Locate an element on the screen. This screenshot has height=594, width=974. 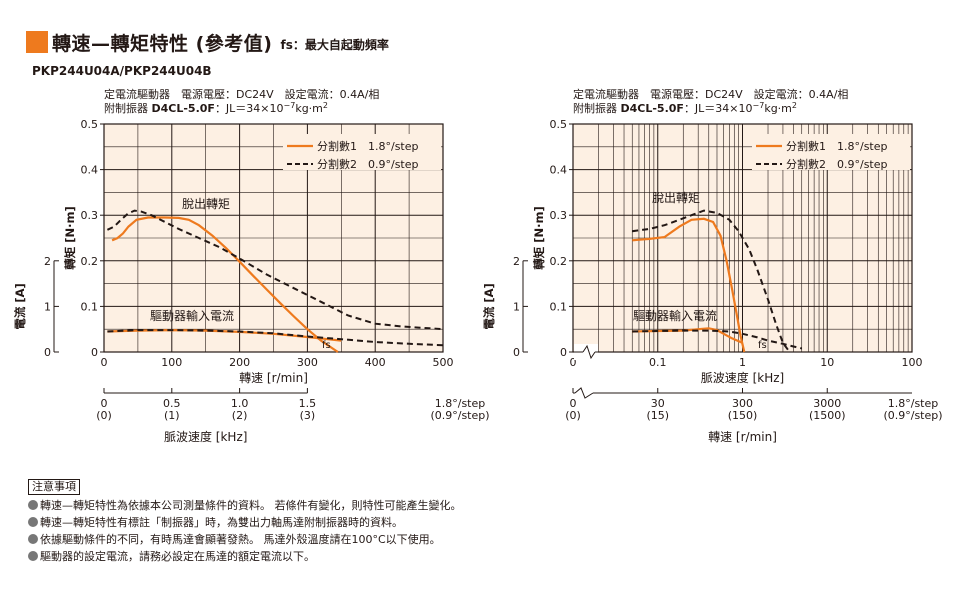
axis-break-mask is located at coordinates (584, 393).